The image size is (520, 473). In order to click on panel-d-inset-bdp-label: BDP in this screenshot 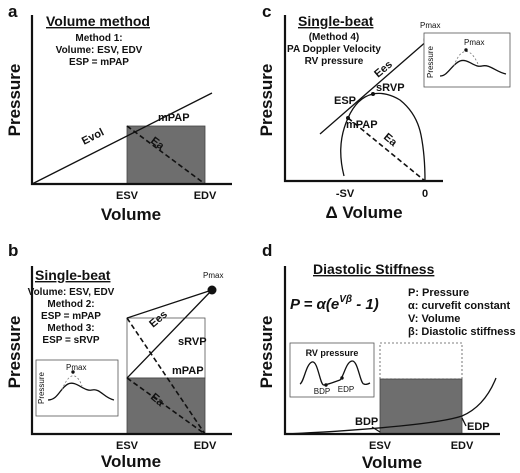, I will do `click(322, 391)`.